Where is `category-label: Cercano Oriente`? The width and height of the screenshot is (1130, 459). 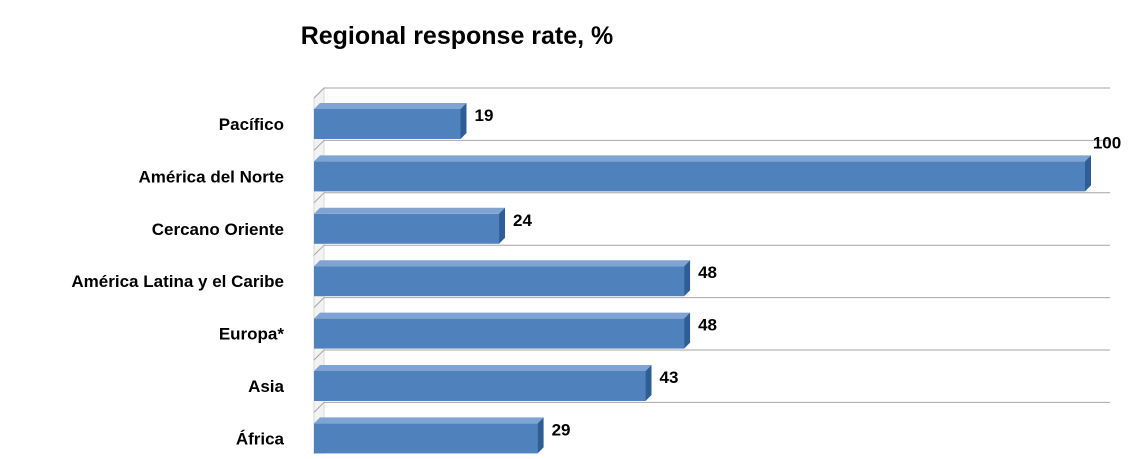 category-label: Cercano Oriente is located at coordinates (218, 229).